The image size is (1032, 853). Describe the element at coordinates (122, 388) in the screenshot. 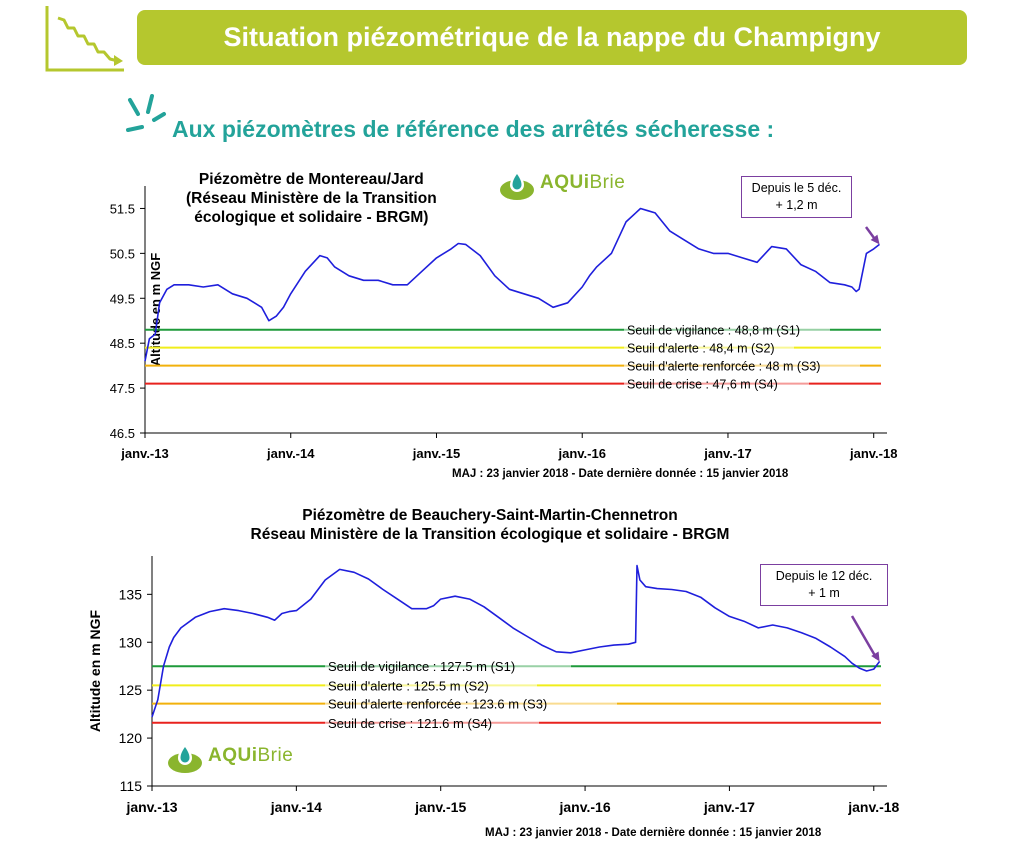

I see `chart1-y-tick-label: 47.5` at that location.